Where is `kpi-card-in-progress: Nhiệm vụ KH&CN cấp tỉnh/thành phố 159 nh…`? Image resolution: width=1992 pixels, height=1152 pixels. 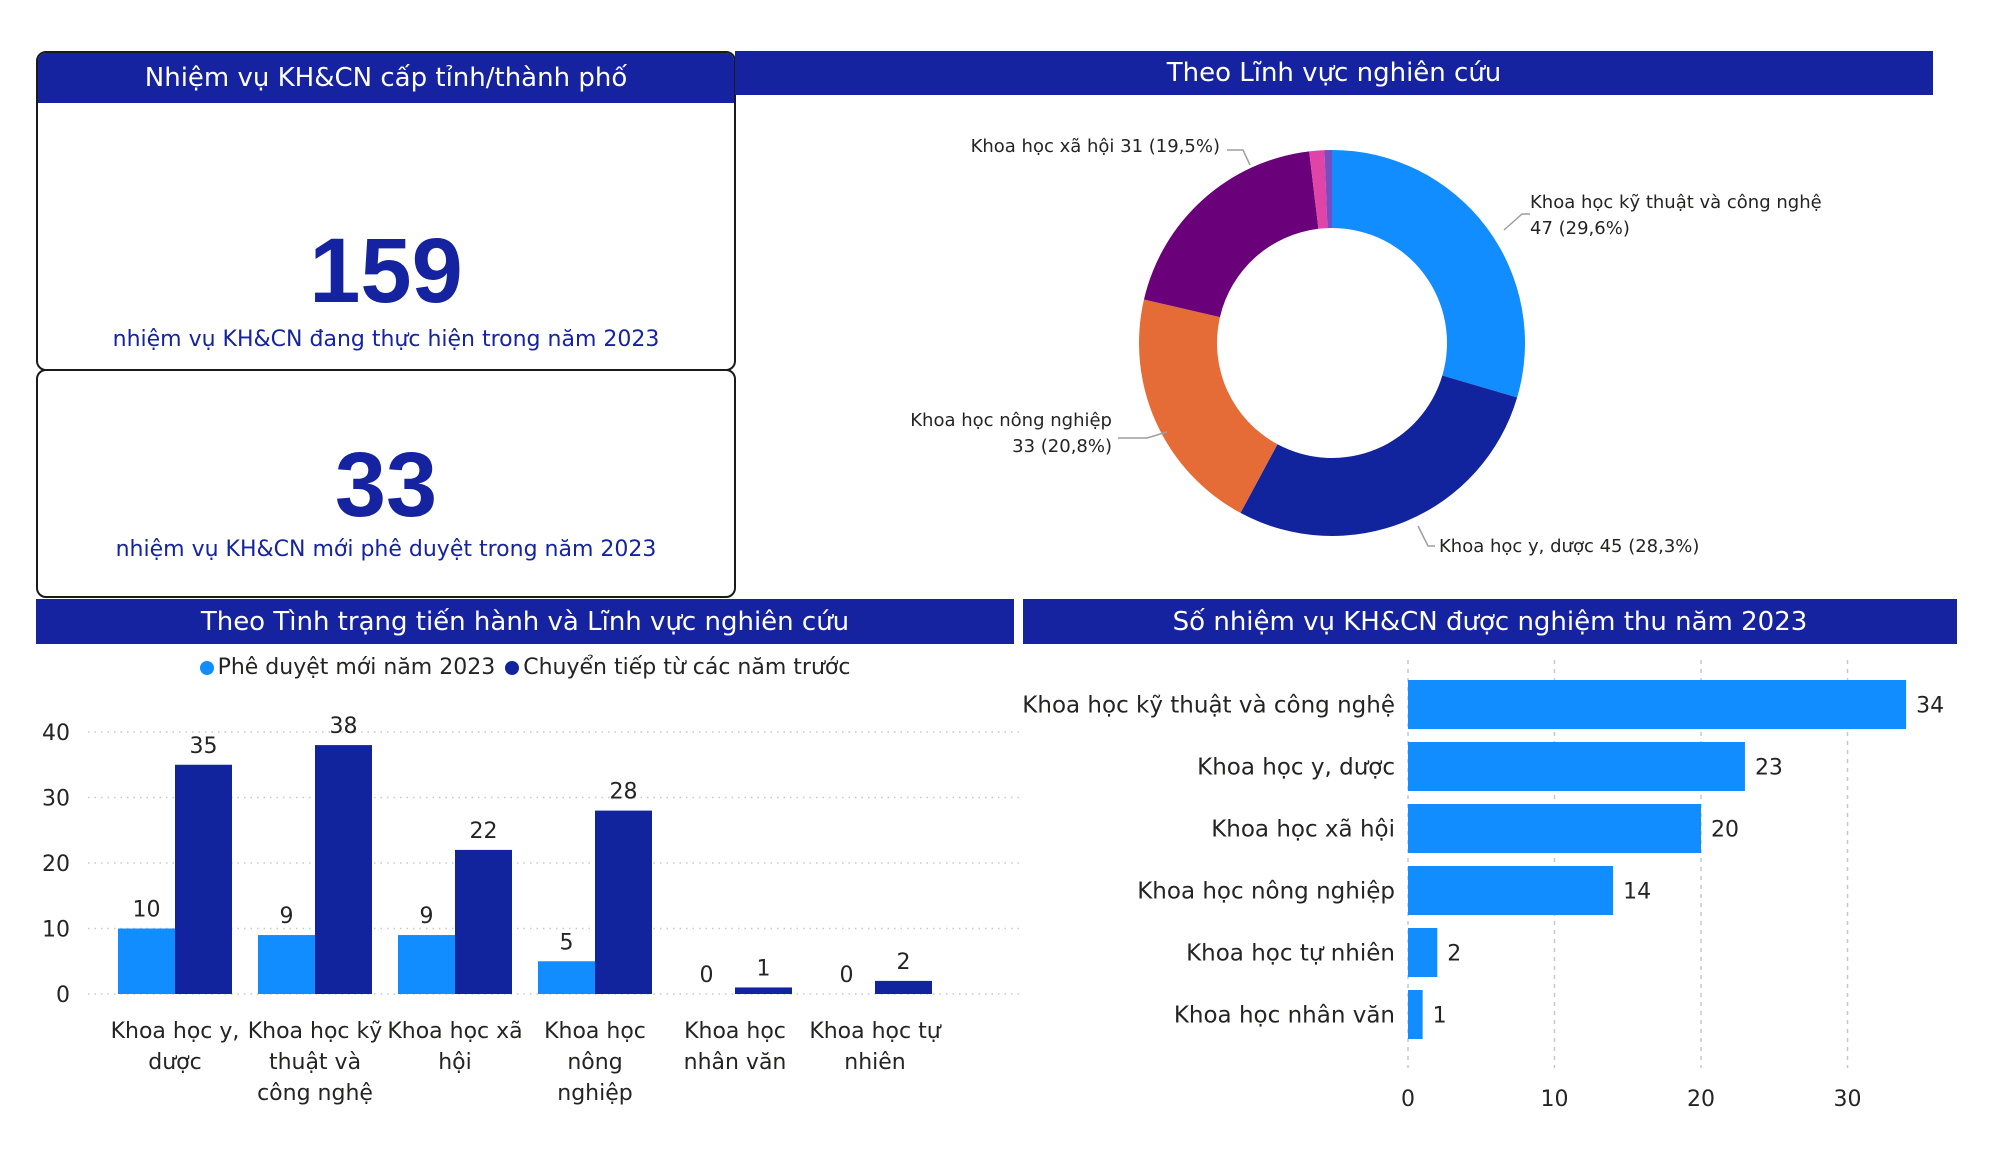 kpi-card-in-progress: Nhiệm vụ KH&CN cấp tỉnh/thành phố 159 nh… is located at coordinates (386, 211).